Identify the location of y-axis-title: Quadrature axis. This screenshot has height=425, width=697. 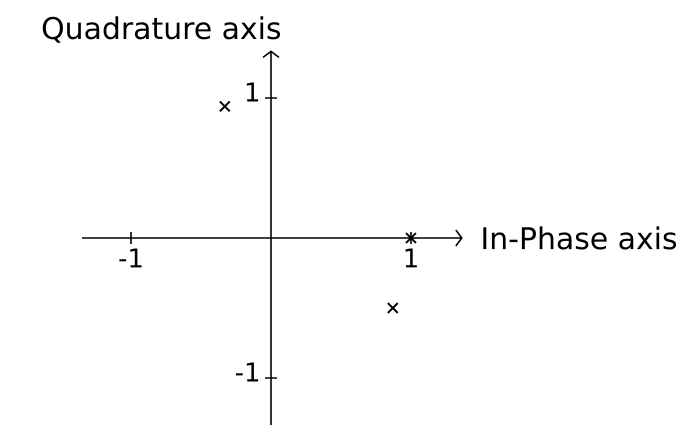
(161, 29).